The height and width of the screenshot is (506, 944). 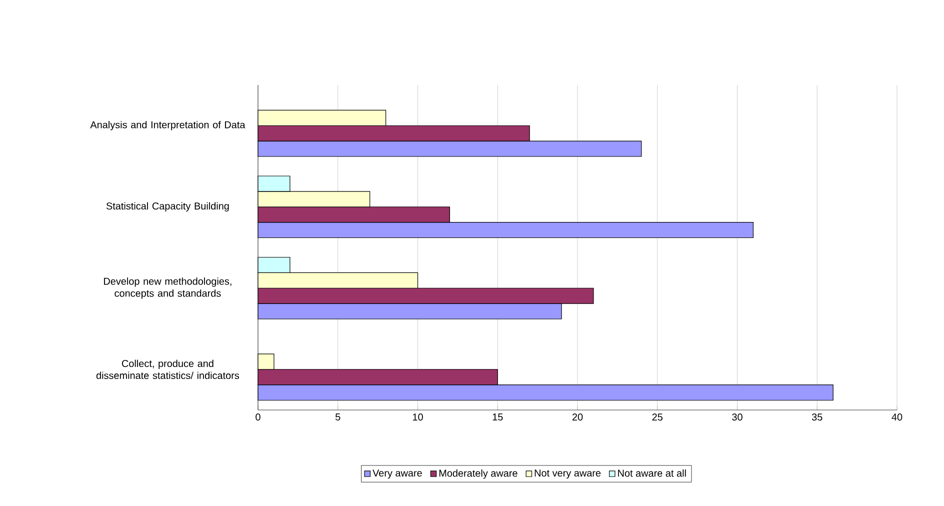 I want to click on legend-label: Moderately aware, so click(x=478, y=474).